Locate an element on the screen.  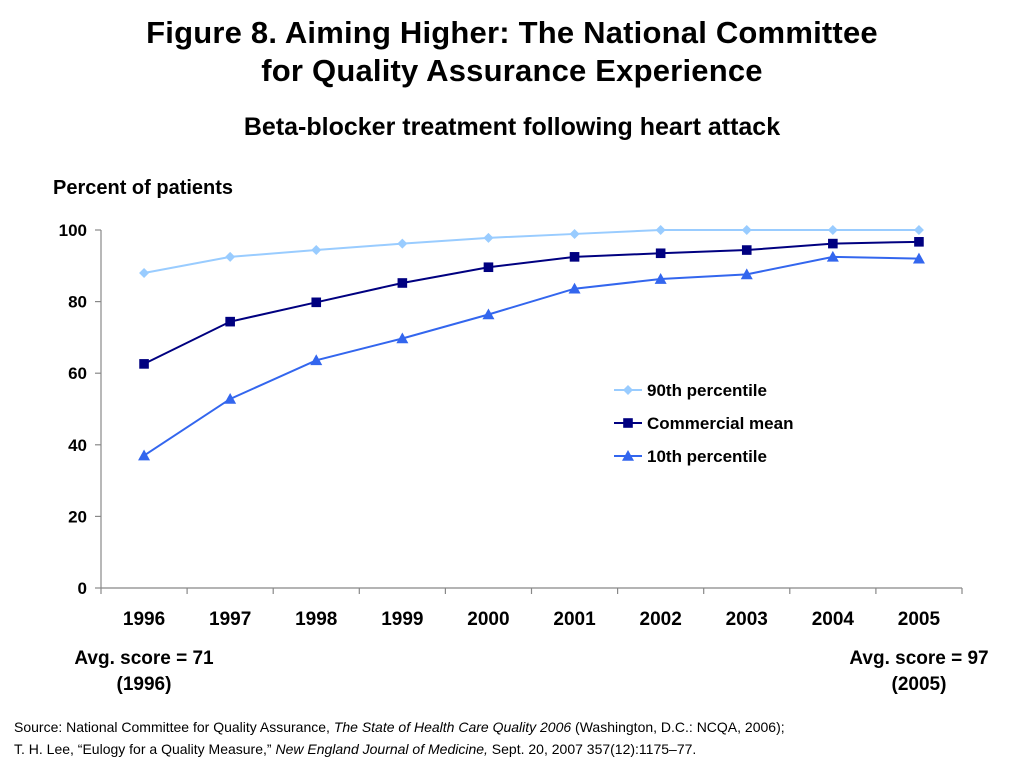
legend-label: Commercial mean is located at coordinates (720, 423).